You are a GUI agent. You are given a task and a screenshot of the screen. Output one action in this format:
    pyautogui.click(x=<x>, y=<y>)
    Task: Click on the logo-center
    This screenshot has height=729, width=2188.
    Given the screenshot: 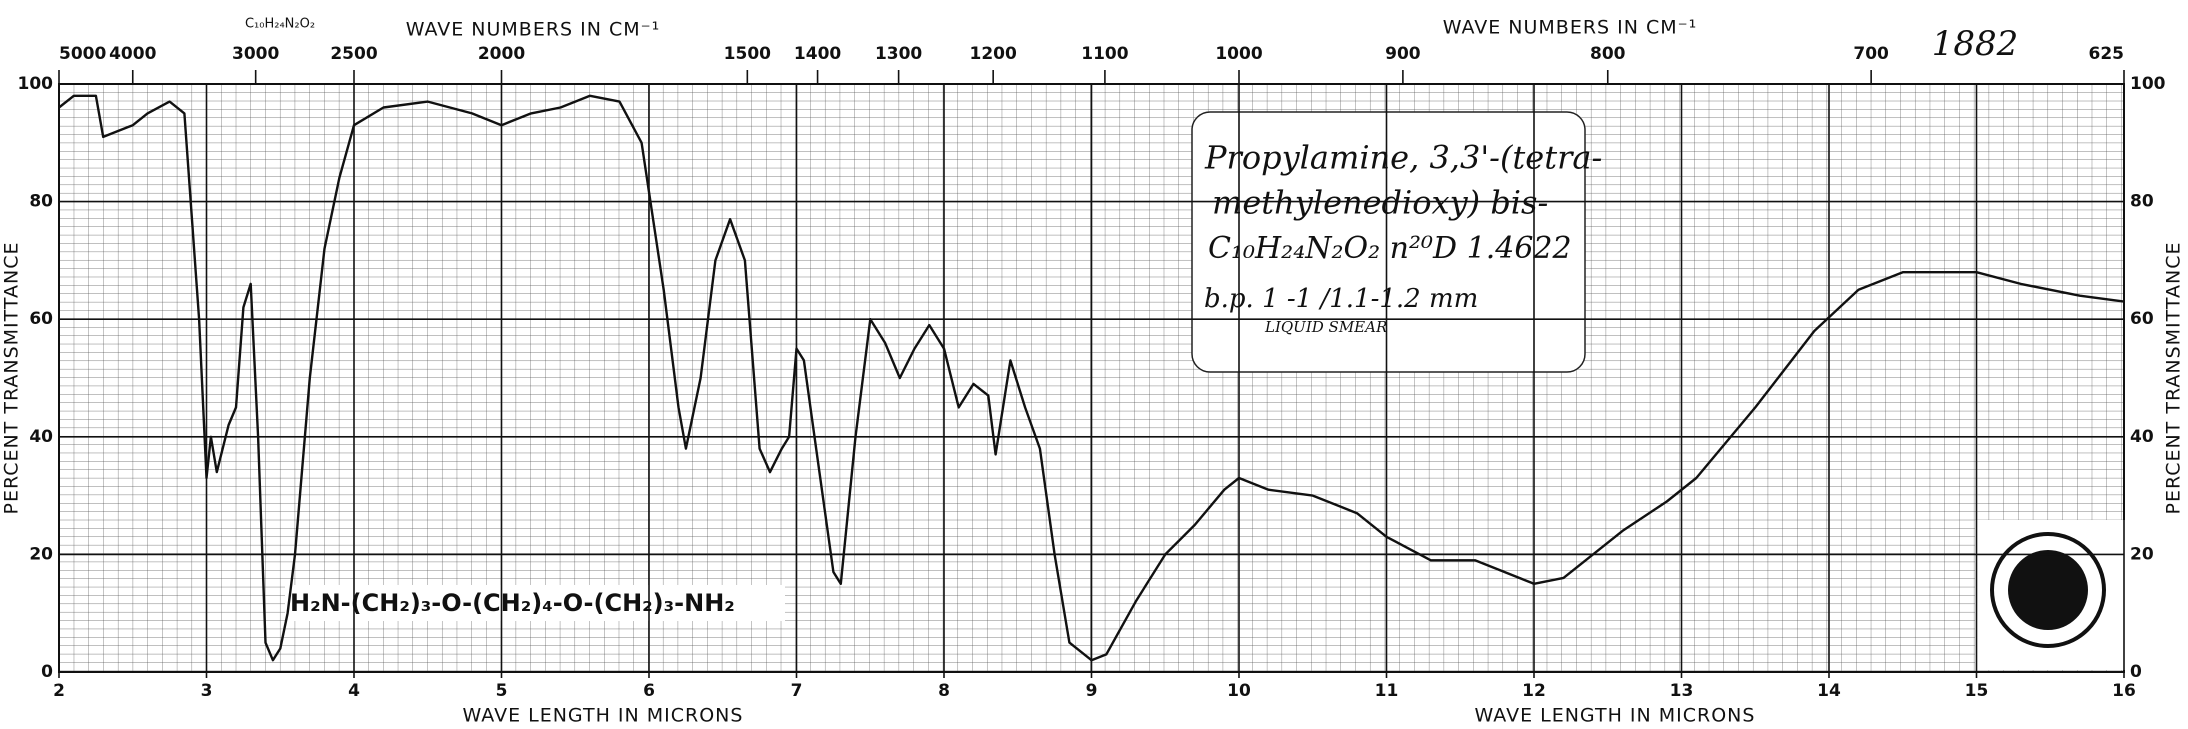 What is the action you would take?
    pyautogui.click(x=2048, y=590)
    